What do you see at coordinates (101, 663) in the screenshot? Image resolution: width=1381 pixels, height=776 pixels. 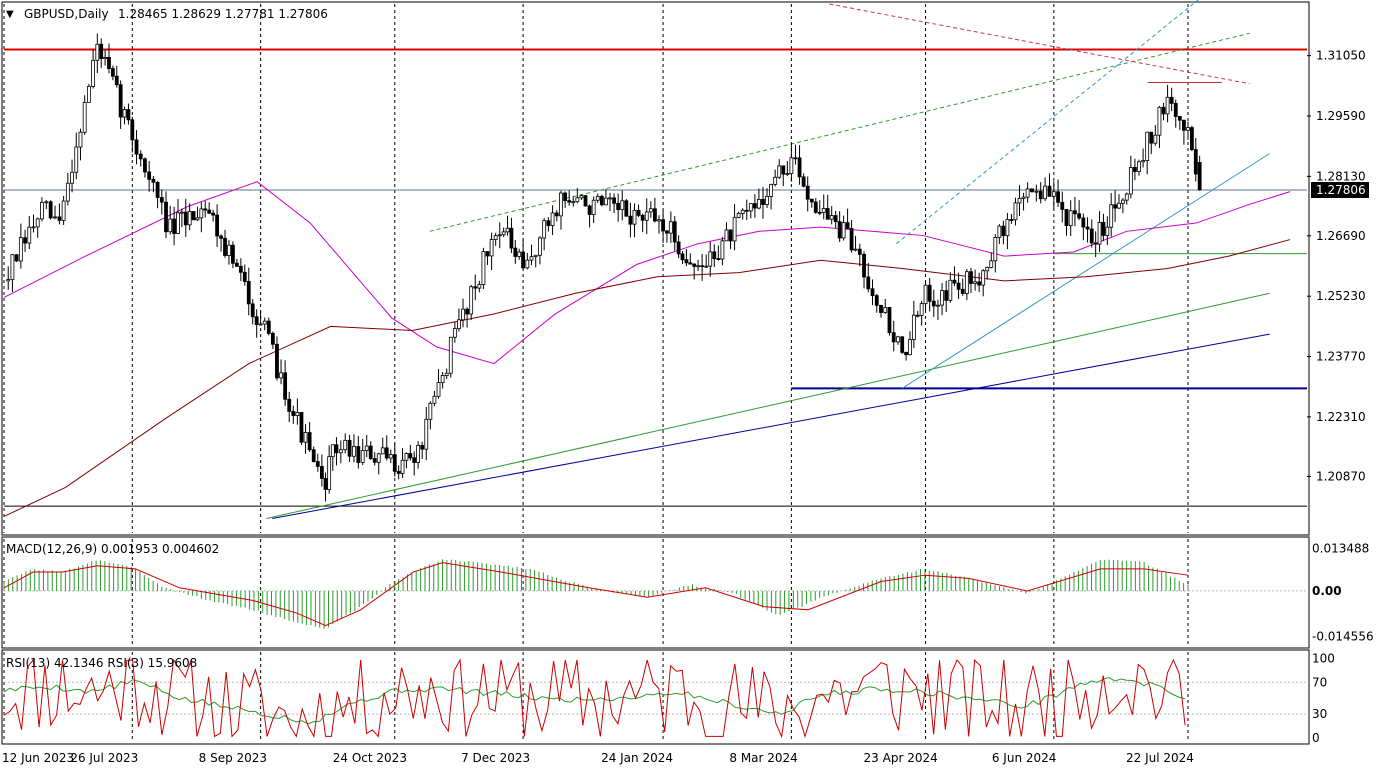 I see `rsi-label: RSI(13) 42.1346 RSI(3) 15.9608` at bounding box center [101, 663].